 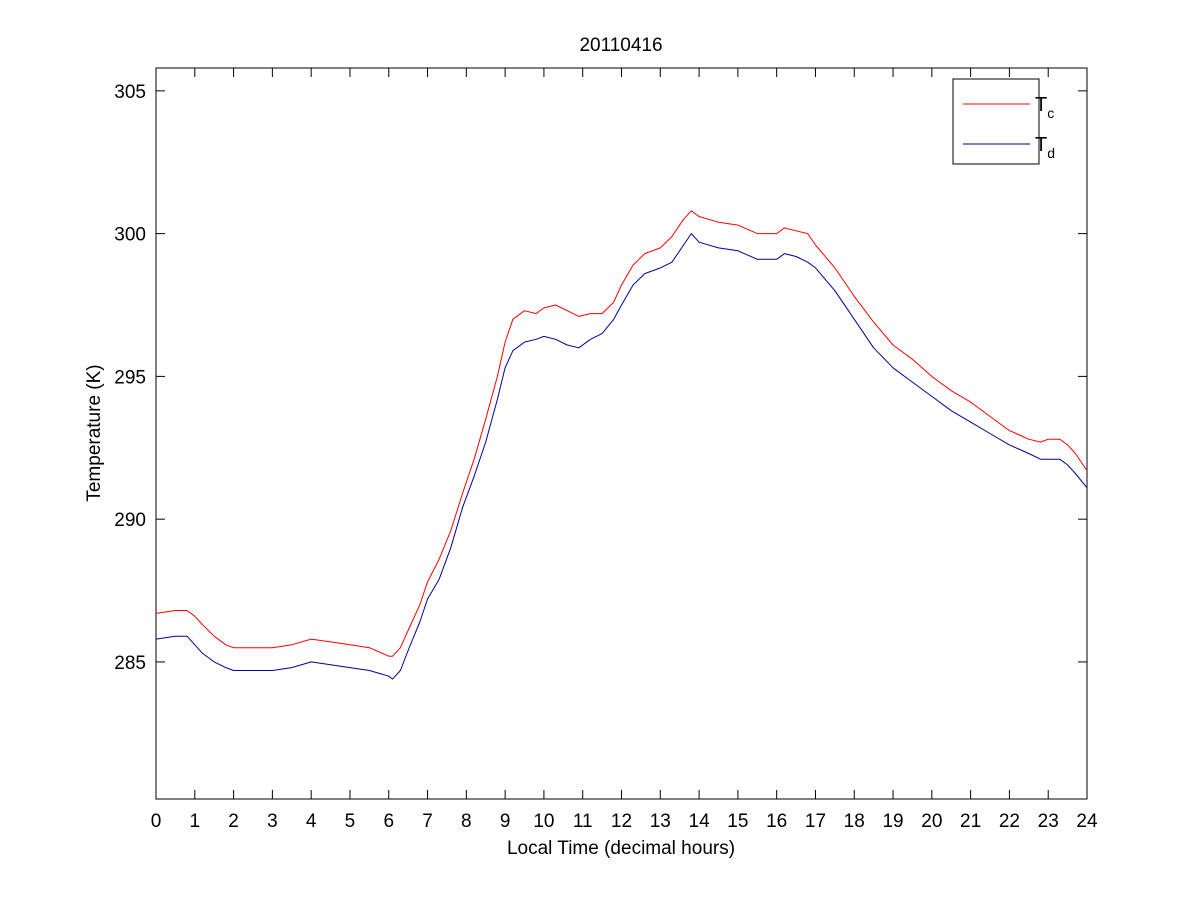 What do you see at coordinates (776, 821) in the screenshot?
I see `x-tick-label: 16` at bounding box center [776, 821].